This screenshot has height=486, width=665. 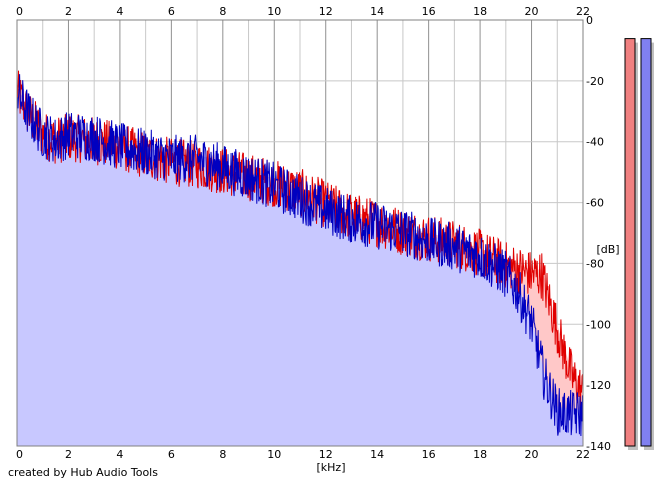 What do you see at coordinates (595, 203) in the screenshot?
I see `y-tick-label: -60` at bounding box center [595, 203].